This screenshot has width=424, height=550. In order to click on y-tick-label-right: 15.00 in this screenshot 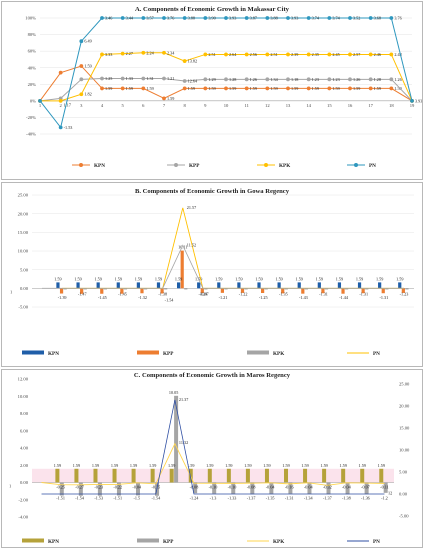, I will do `click(404, 428)`.